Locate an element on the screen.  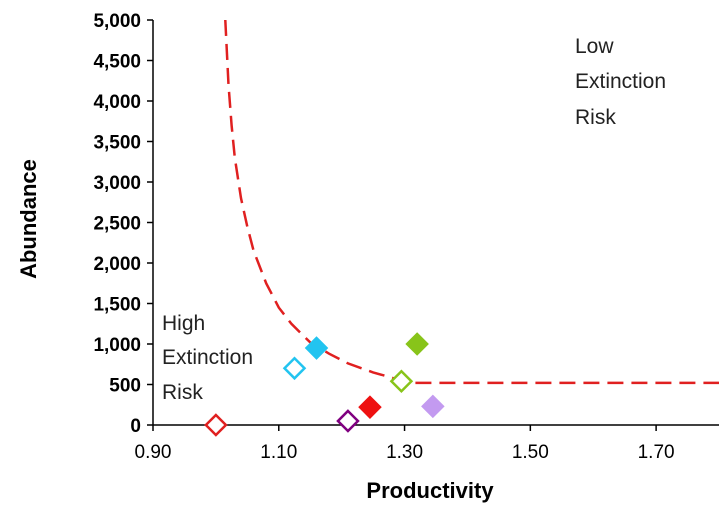
annotation-high-extinction-risk: High Extinction Risk is located at coordinates (207, 358).